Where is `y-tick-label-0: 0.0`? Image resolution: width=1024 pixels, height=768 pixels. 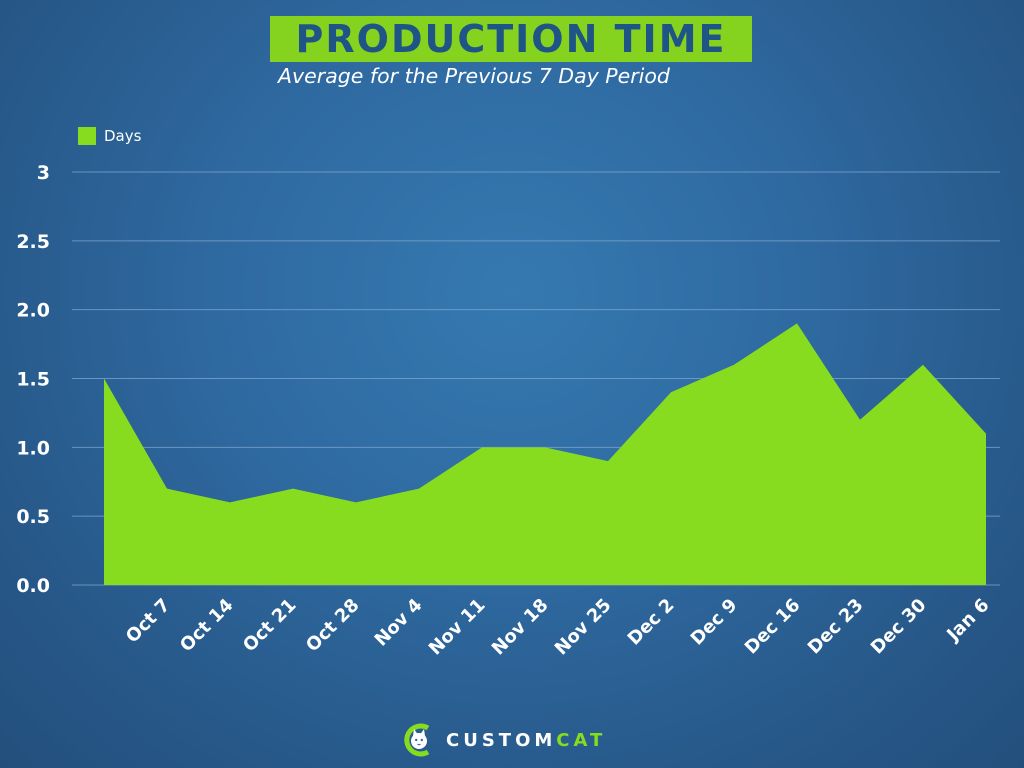 y-tick-label-0: 0.0 is located at coordinates (33, 586).